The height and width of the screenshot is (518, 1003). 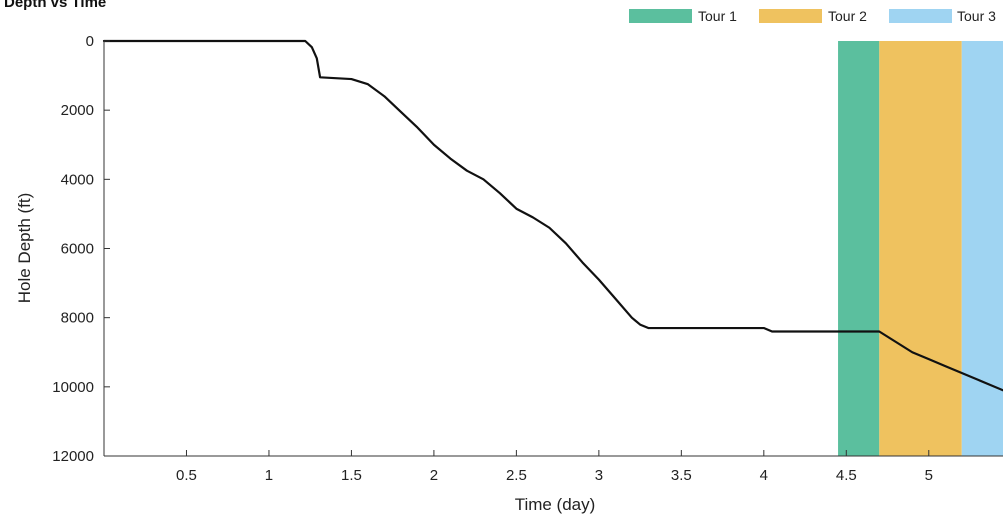 What do you see at coordinates (717, 16) in the screenshot?
I see `legend-label-tour-1: Tour 1` at bounding box center [717, 16].